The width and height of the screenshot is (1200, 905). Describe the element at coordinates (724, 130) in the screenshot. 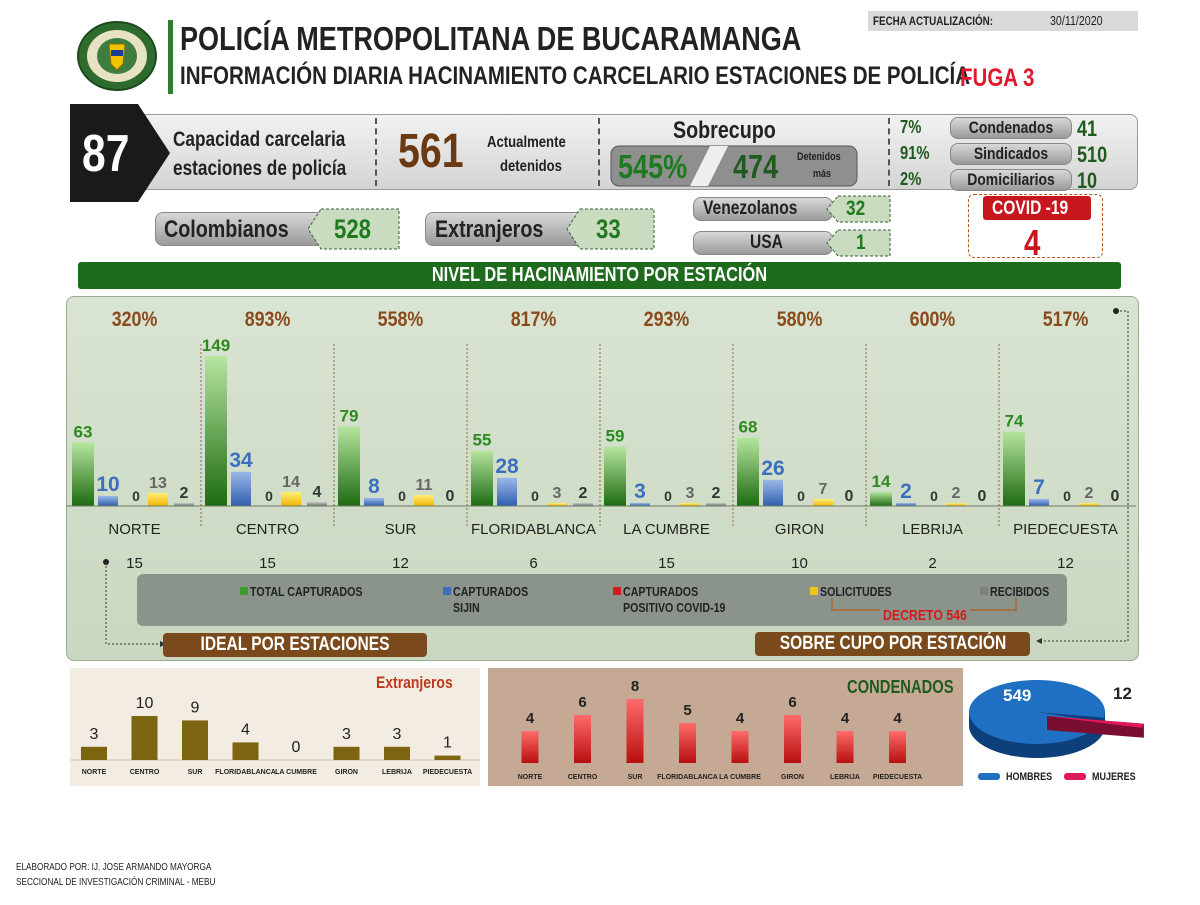

I see `overcapacity-title: Sobrecupo` at that location.